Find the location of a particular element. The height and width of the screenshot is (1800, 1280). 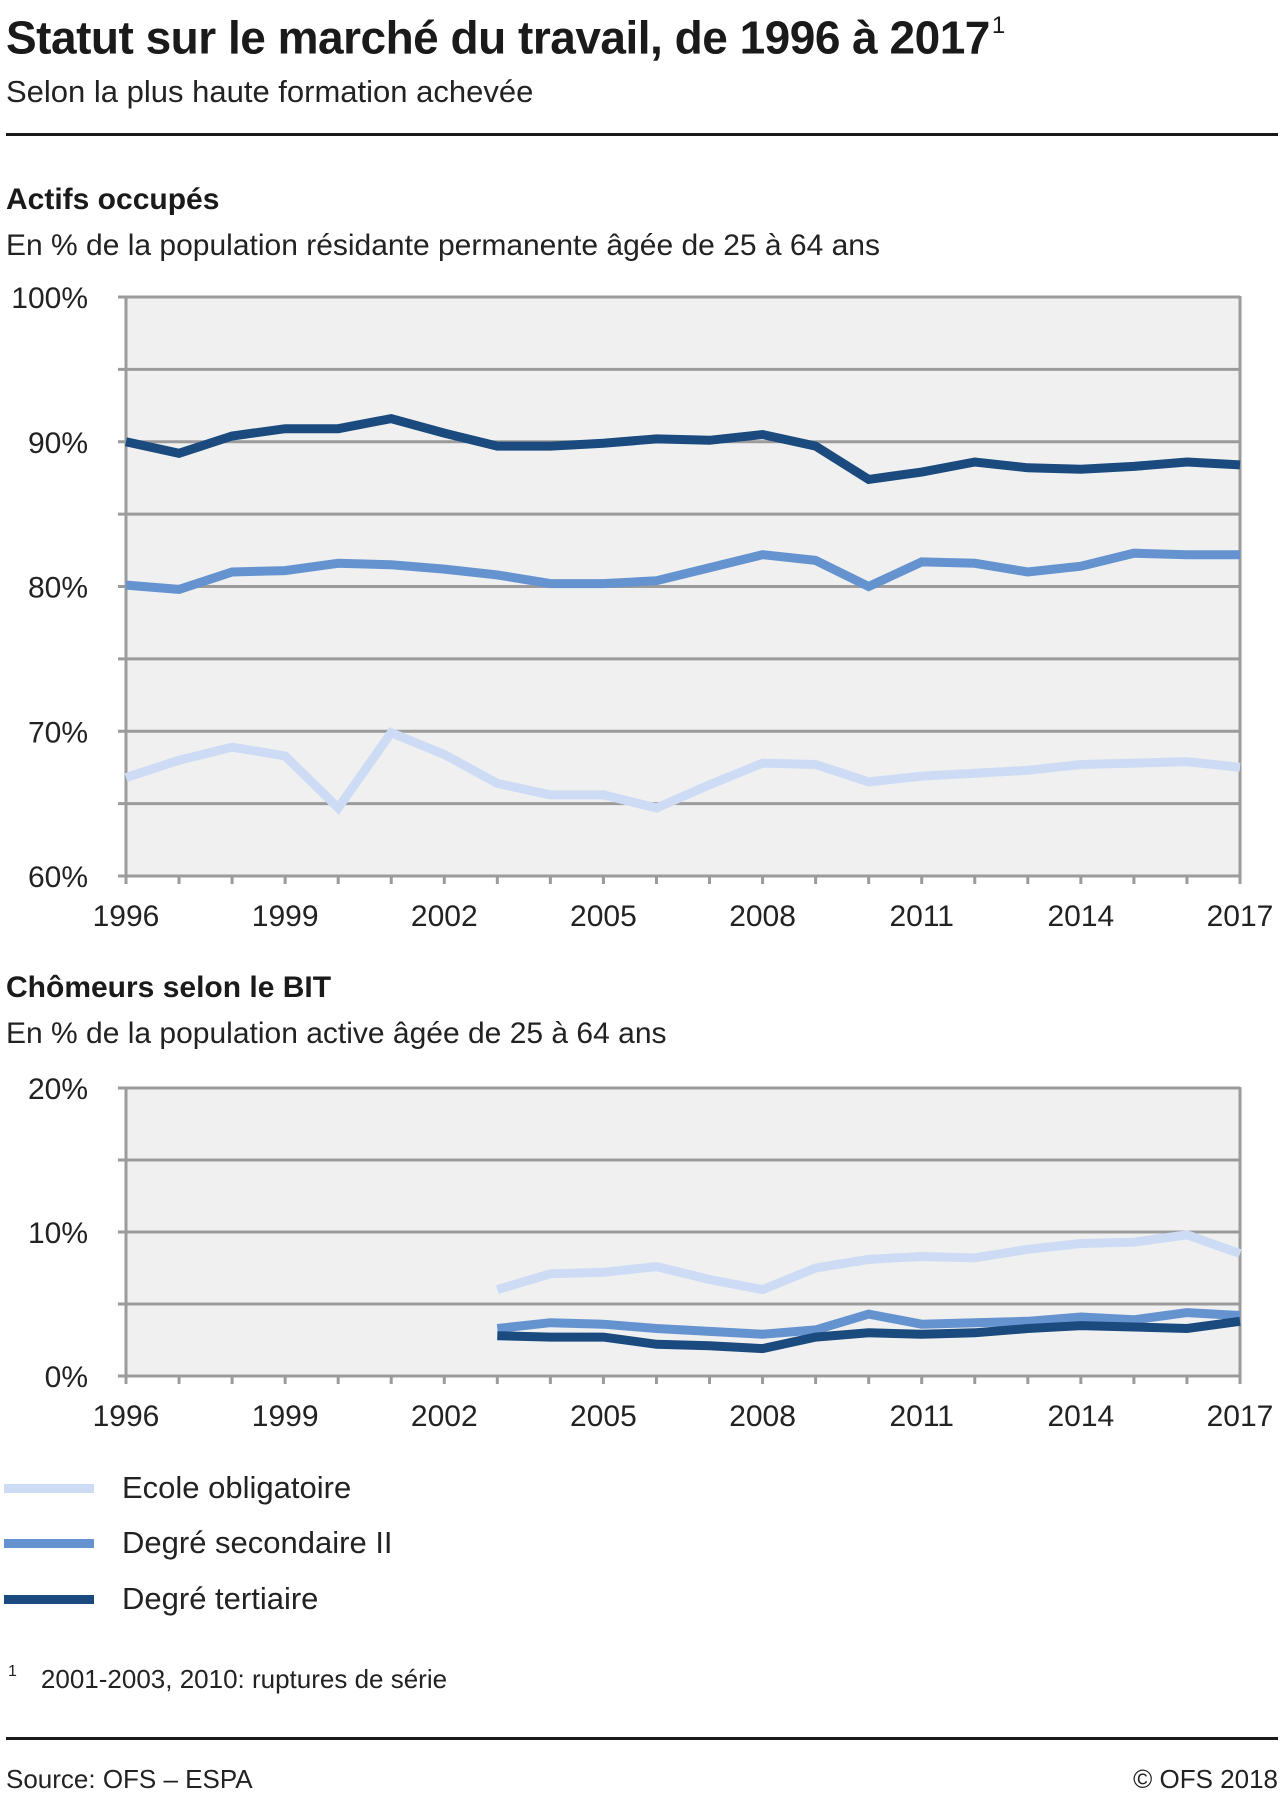

footnote: 1 2001-2003, 2010: ruptures de série is located at coordinates (228, 1679).